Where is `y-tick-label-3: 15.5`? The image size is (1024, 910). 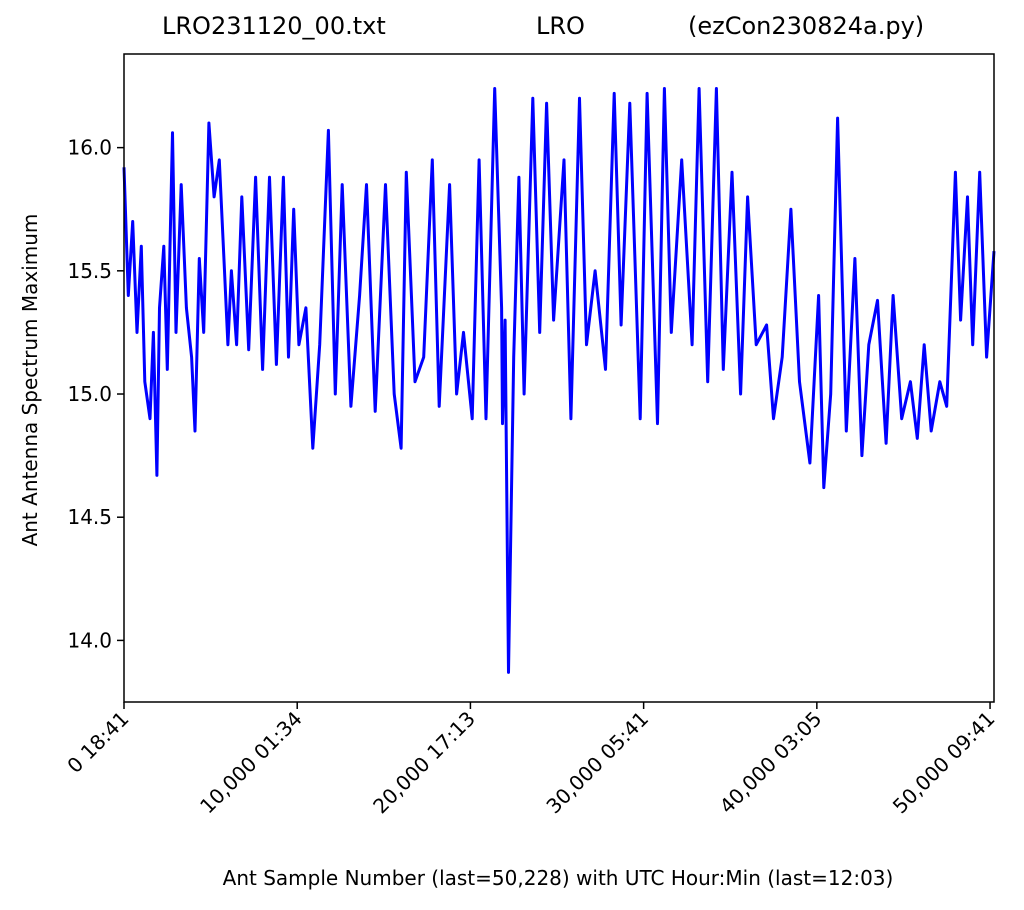 y-tick-label-3: 15.5 is located at coordinates (89, 271).